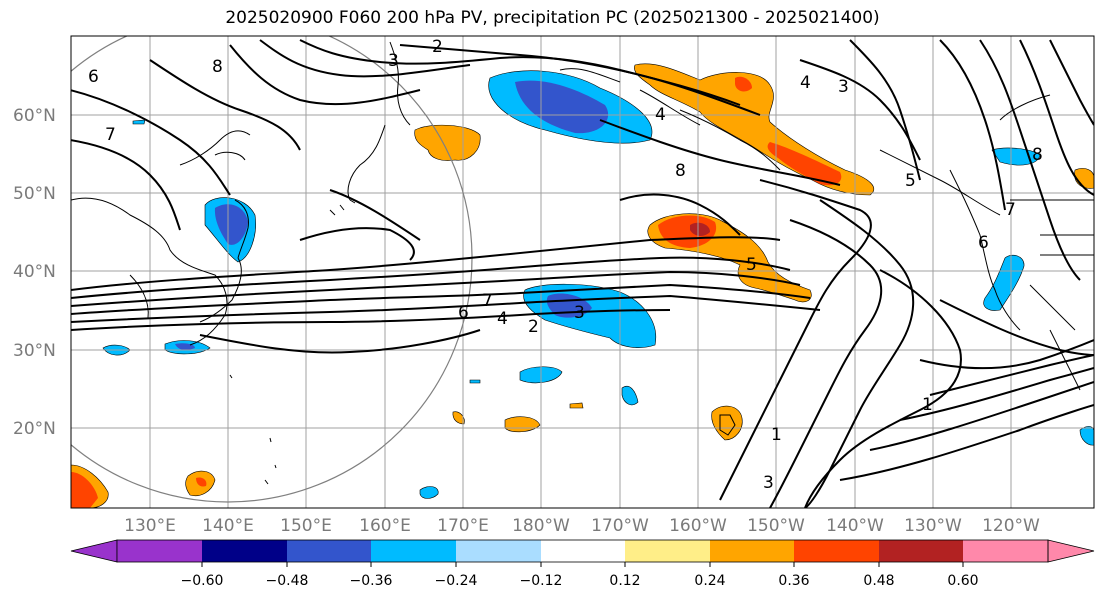 This screenshot has width=1105, height=601. I want to click on lat-label: 20°N, so click(34, 429).